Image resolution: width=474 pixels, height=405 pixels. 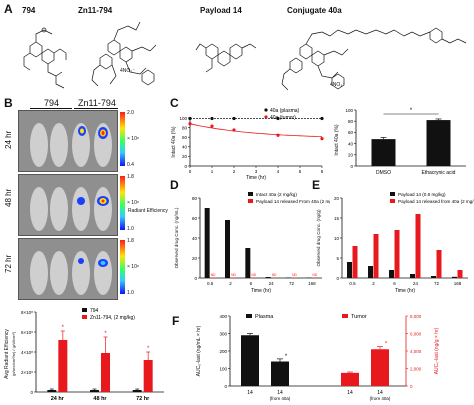 I want to click on f-right-y-tick-label: 8,000, so click(x=416, y=316).